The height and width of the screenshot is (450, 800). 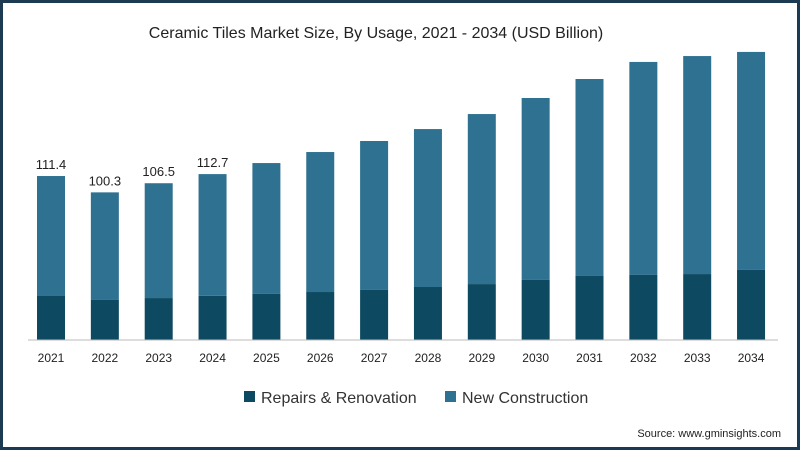 What do you see at coordinates (320, 222) in the screenshot?
I see `bar-new-construction-2026` at bounding box center [320, 222].